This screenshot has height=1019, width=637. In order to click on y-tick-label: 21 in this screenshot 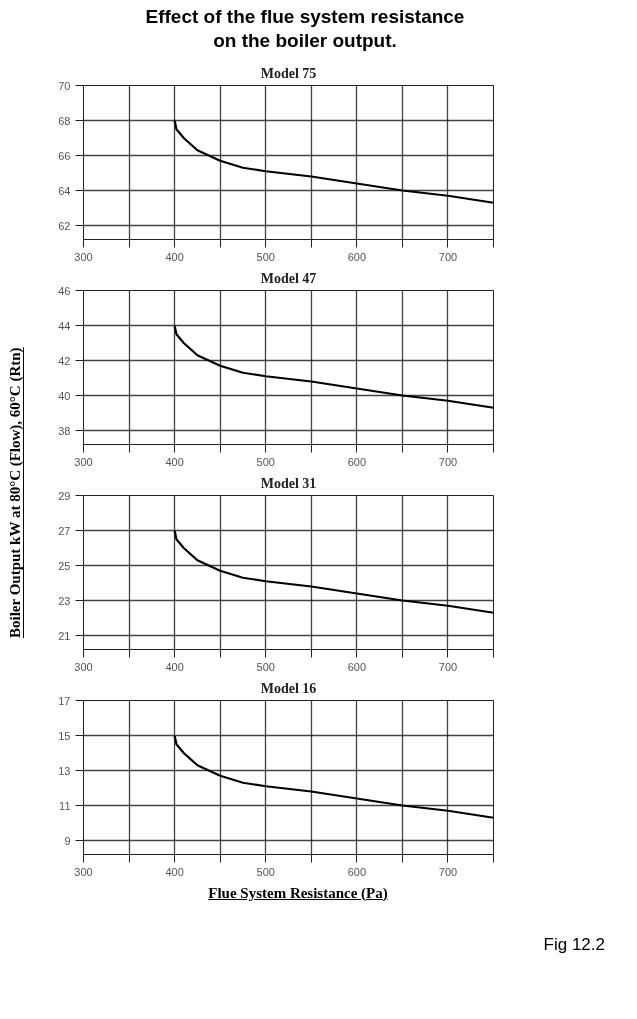, I will do `click(64, 635)`.